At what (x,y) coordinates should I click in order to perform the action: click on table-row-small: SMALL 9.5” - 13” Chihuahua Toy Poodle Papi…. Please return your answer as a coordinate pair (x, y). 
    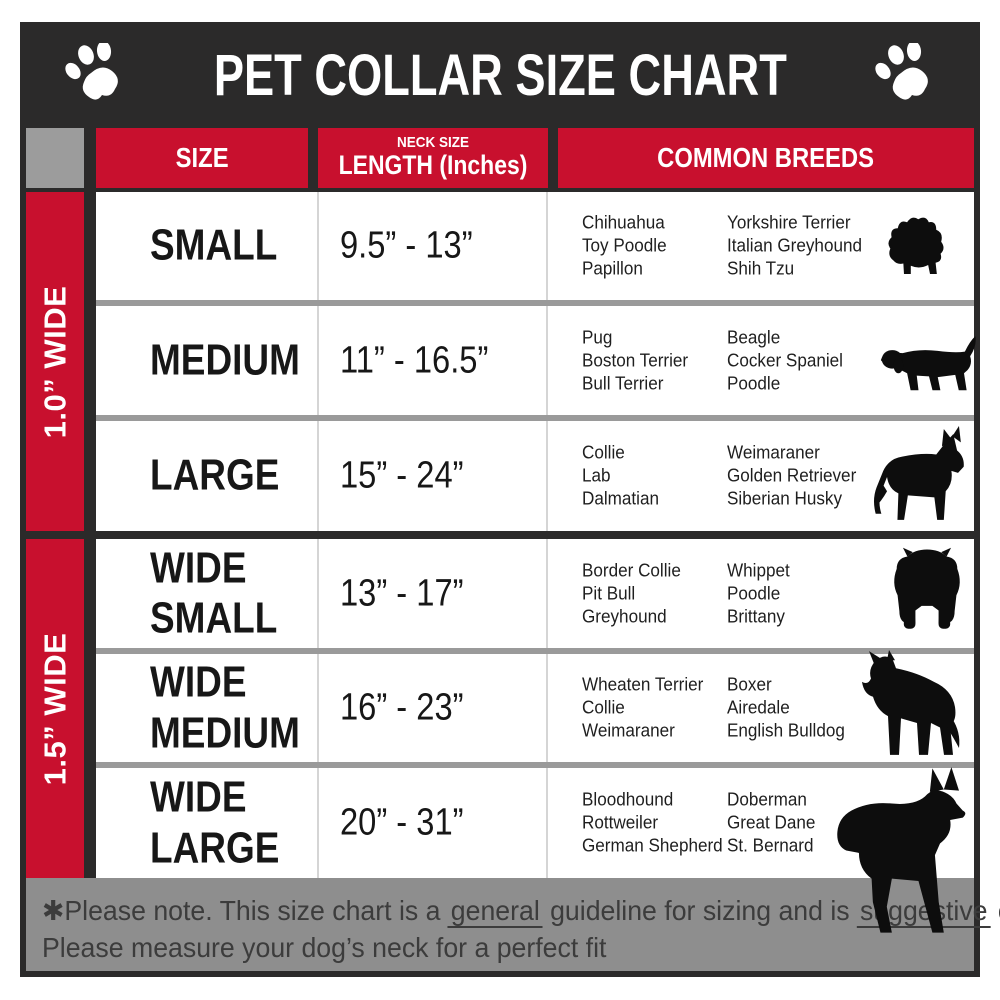
    Looking at the image, I should click on (535, 246).